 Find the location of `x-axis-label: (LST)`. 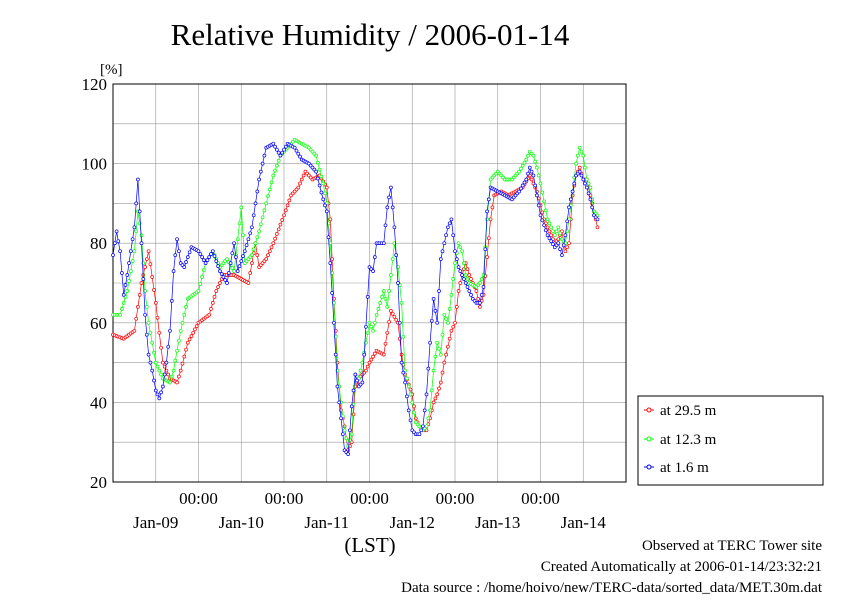

x-axis-label: (LST) is located at coordinates (369, 545).